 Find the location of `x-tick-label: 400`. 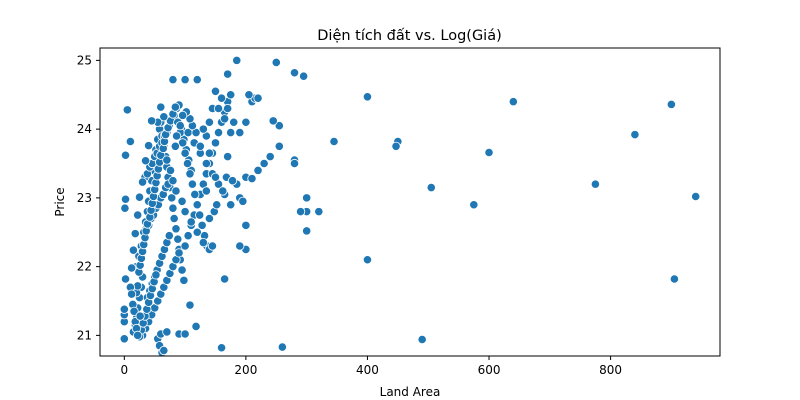

x-tick-label: 400 is located at coordinates (367, 370).